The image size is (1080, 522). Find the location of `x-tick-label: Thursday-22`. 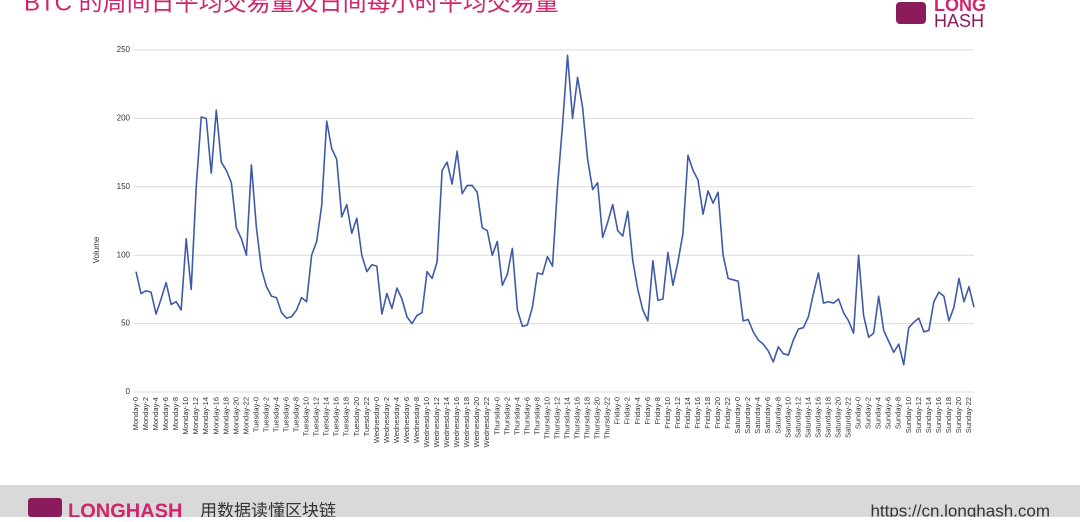

x-tick-label: Thursday-22 is located at coordinates (607, 418).